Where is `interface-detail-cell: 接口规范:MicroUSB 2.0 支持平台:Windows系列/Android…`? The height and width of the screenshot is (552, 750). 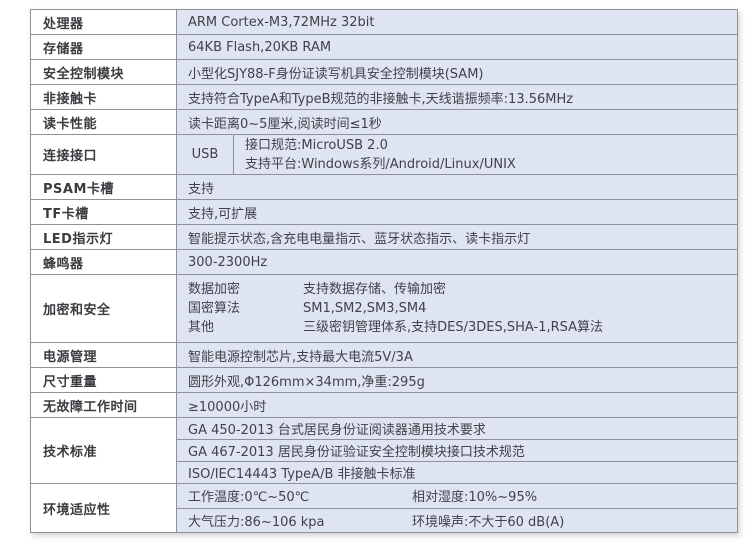 interface-detail-cell: 接口规范:MicroUSB 2.0 支持平台:Windows系列/Android… is located at coordinates (485, 154).